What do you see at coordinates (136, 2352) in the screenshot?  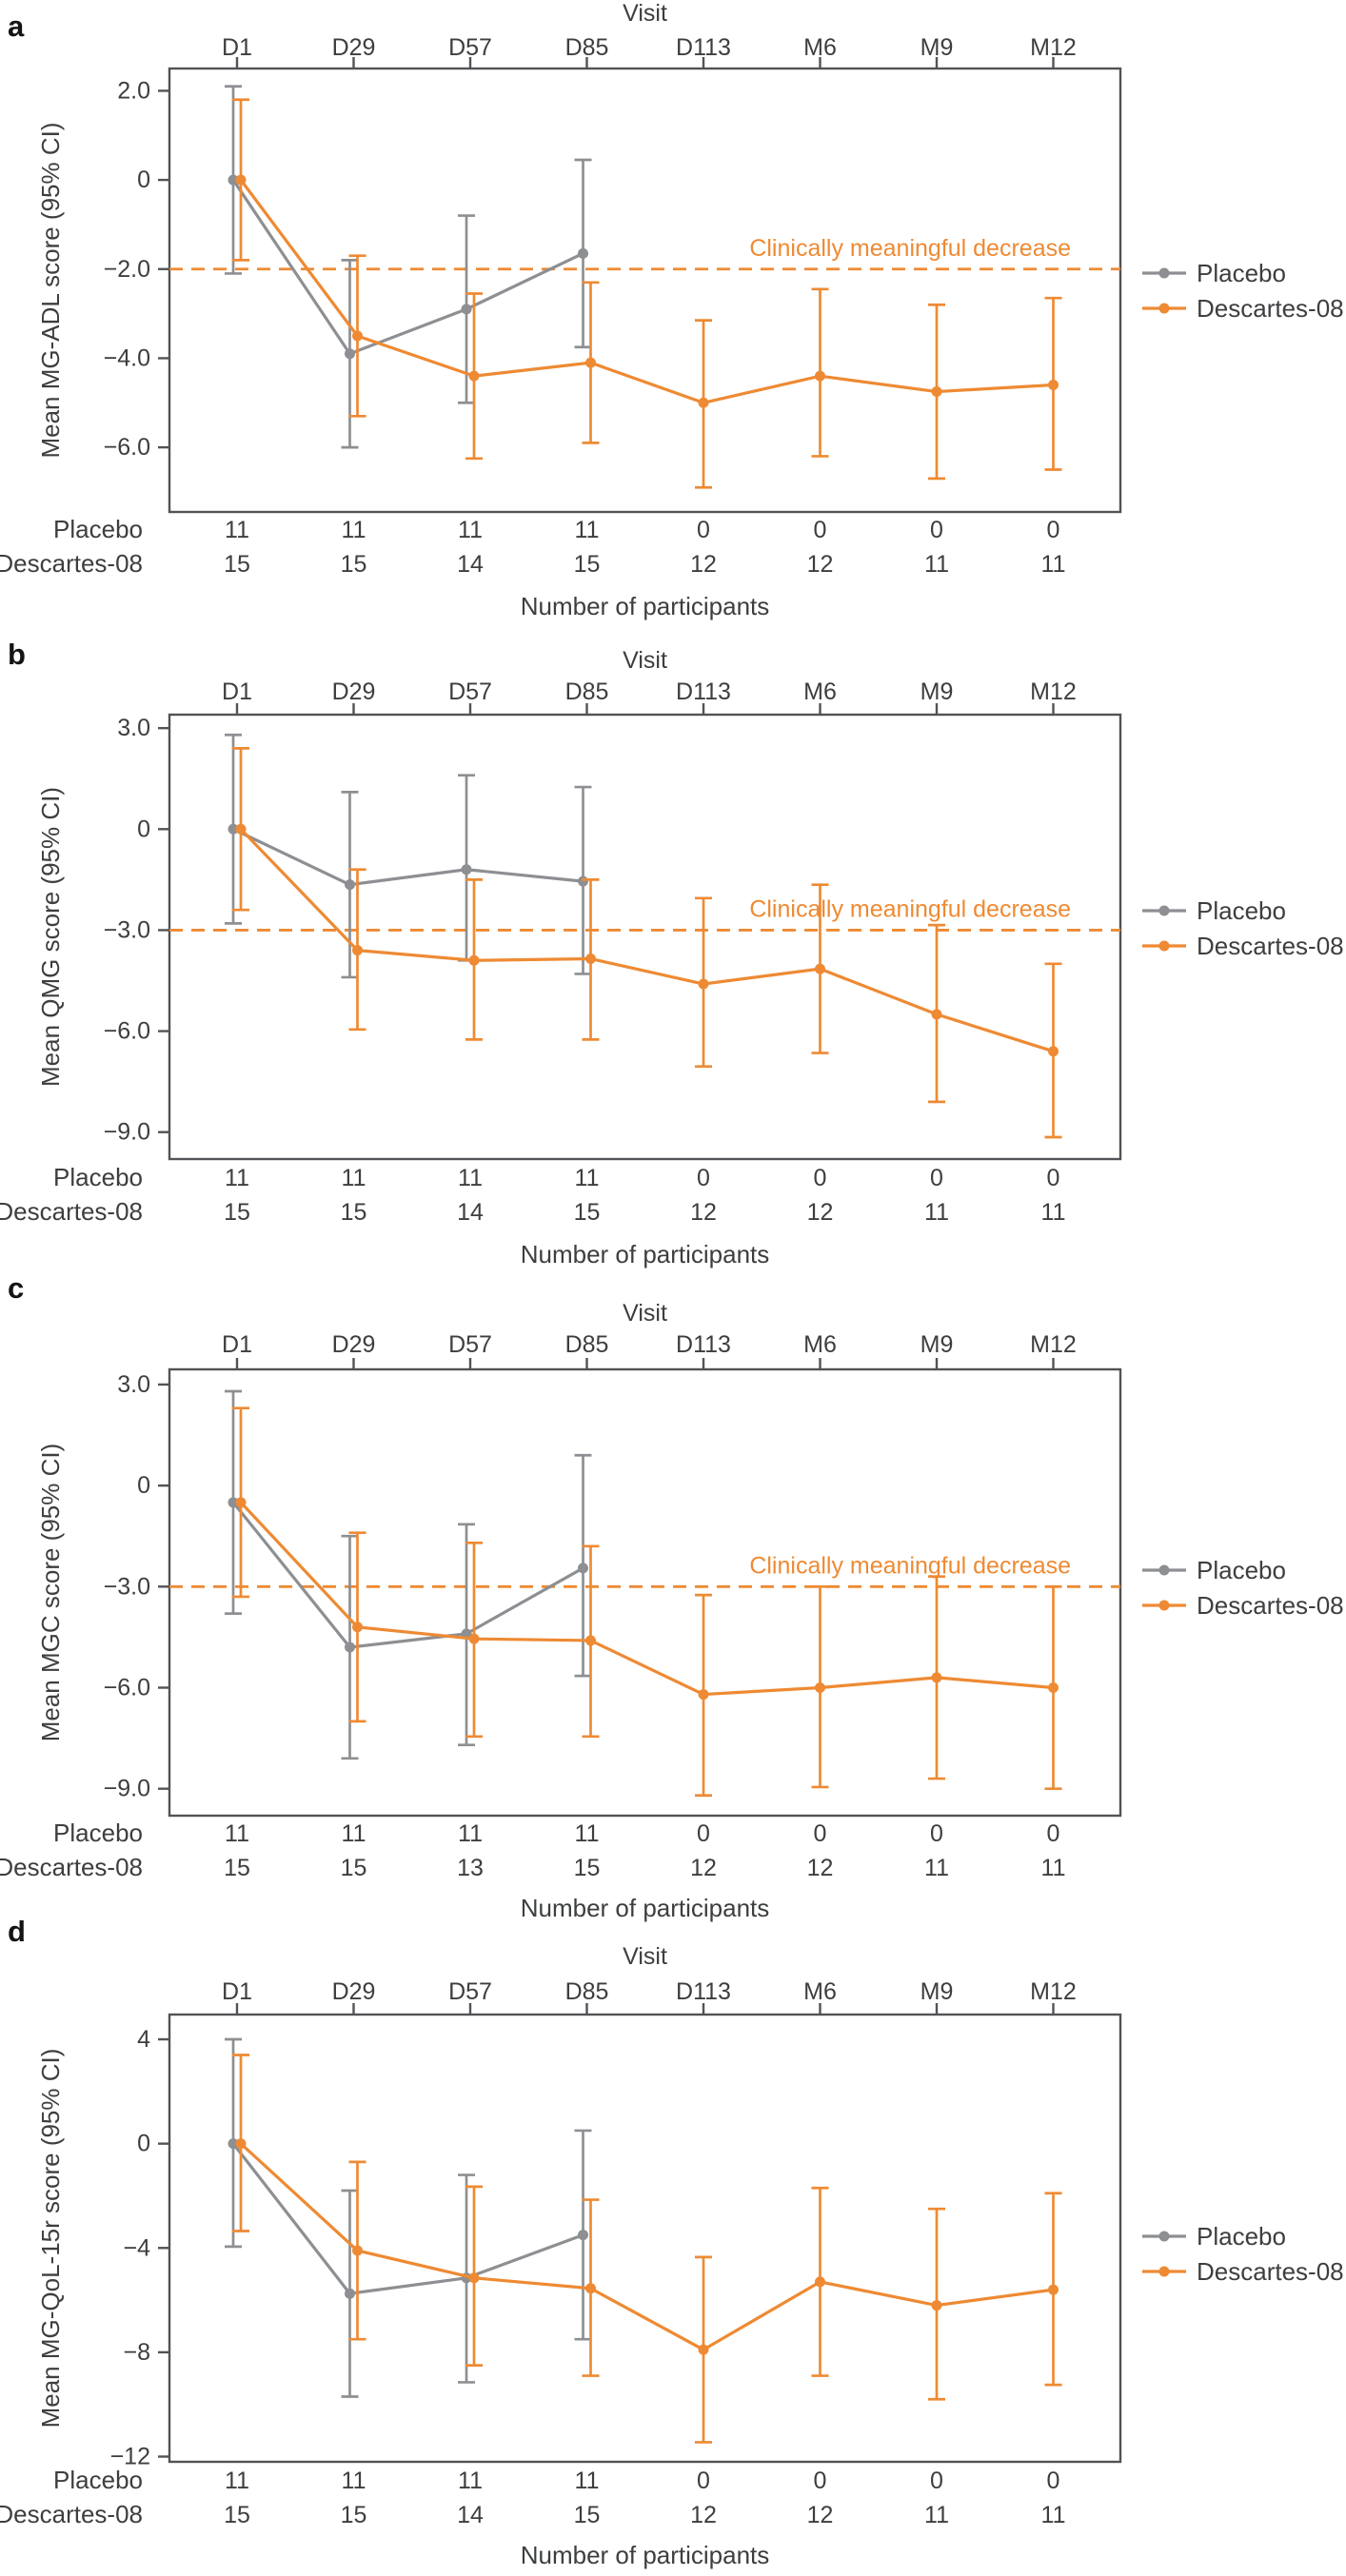 I see `y-tick-label: −8` at bounding box center [136, 2352].